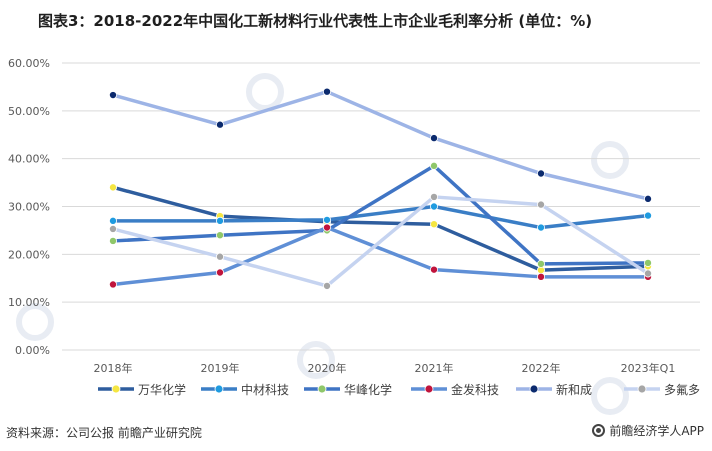 The image size is (712, 451). Describe the element at coordinates (220, 368) in the screenshot. I see `x-tick-label: 2019年` at that location.